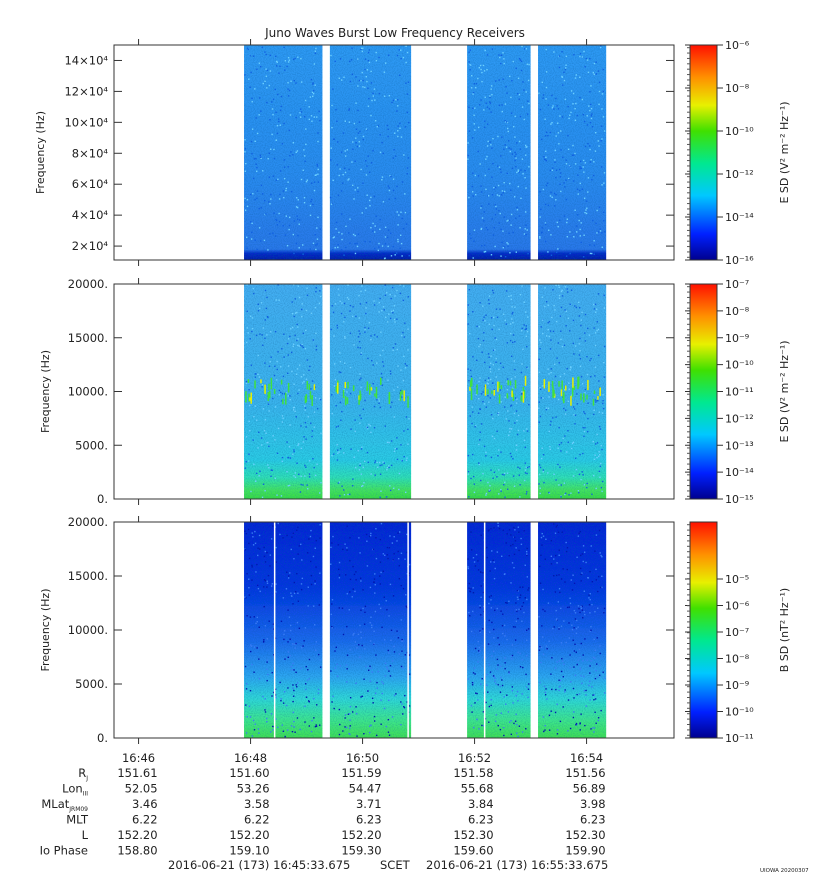  I want to click on colorbar, so click(703, 391).